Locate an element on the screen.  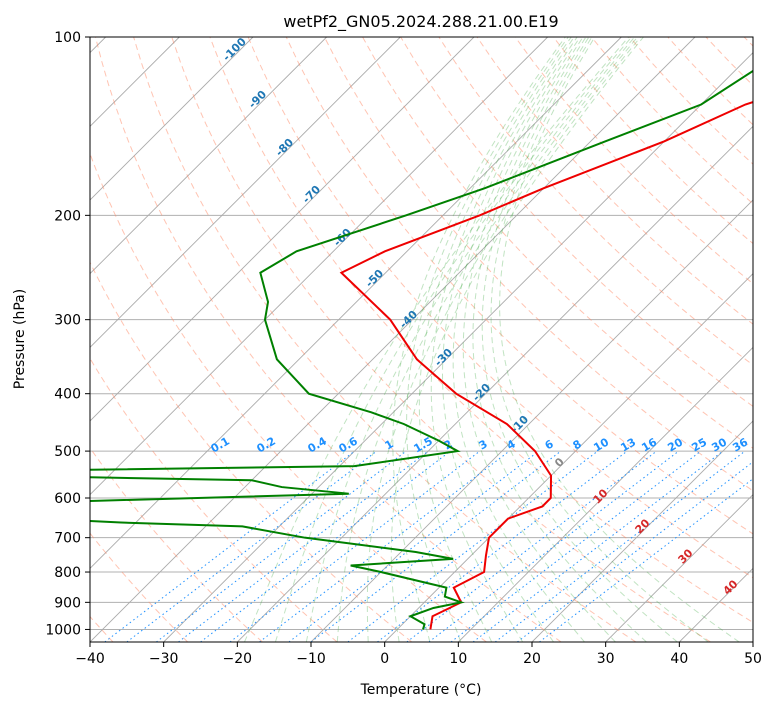
moist-adiabat-label: 40 is located at coordinates (731, 587).